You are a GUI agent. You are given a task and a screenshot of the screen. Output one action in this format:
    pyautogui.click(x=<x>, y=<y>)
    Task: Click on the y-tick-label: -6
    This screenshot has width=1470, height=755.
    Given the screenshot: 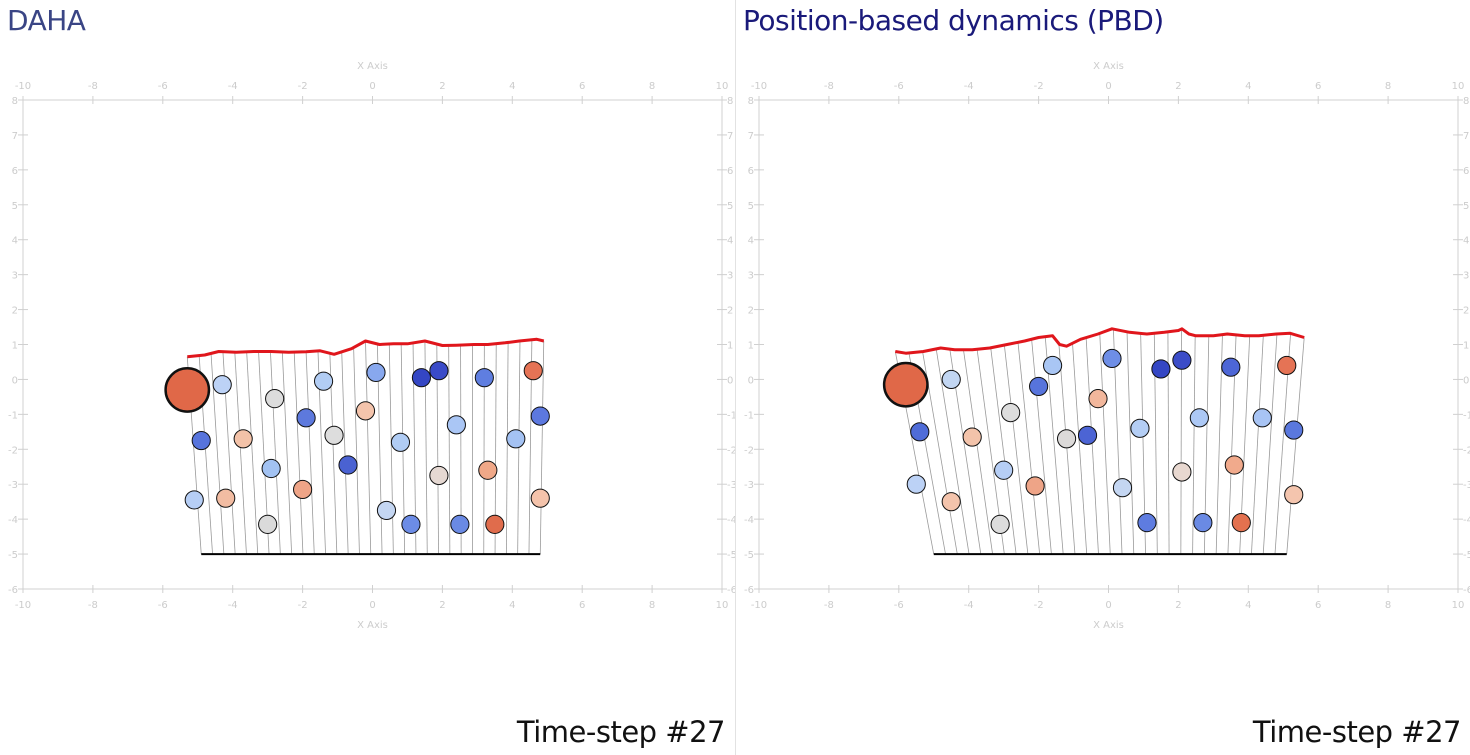 What is the action you would take?
    pyautogui.click(x=13, y=590)
    